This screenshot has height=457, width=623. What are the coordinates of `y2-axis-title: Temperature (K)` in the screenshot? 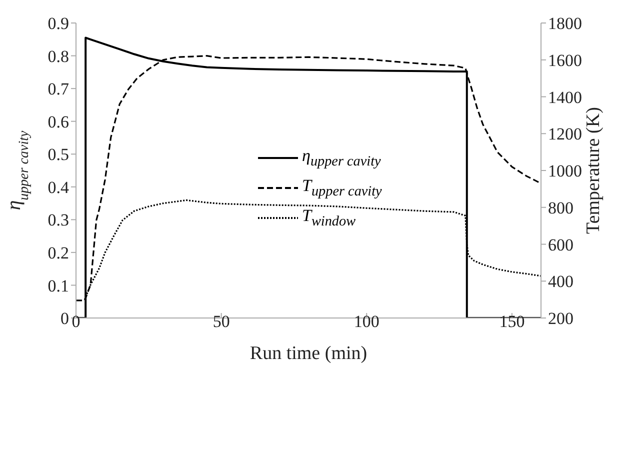 It's located at (593, 170).